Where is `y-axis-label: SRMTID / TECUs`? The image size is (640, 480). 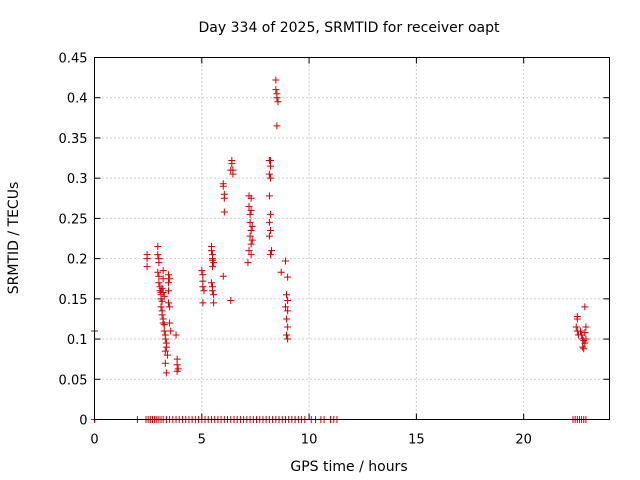 y-axis-label: SRMTID / TECUs is located at coordinates (14, 238).